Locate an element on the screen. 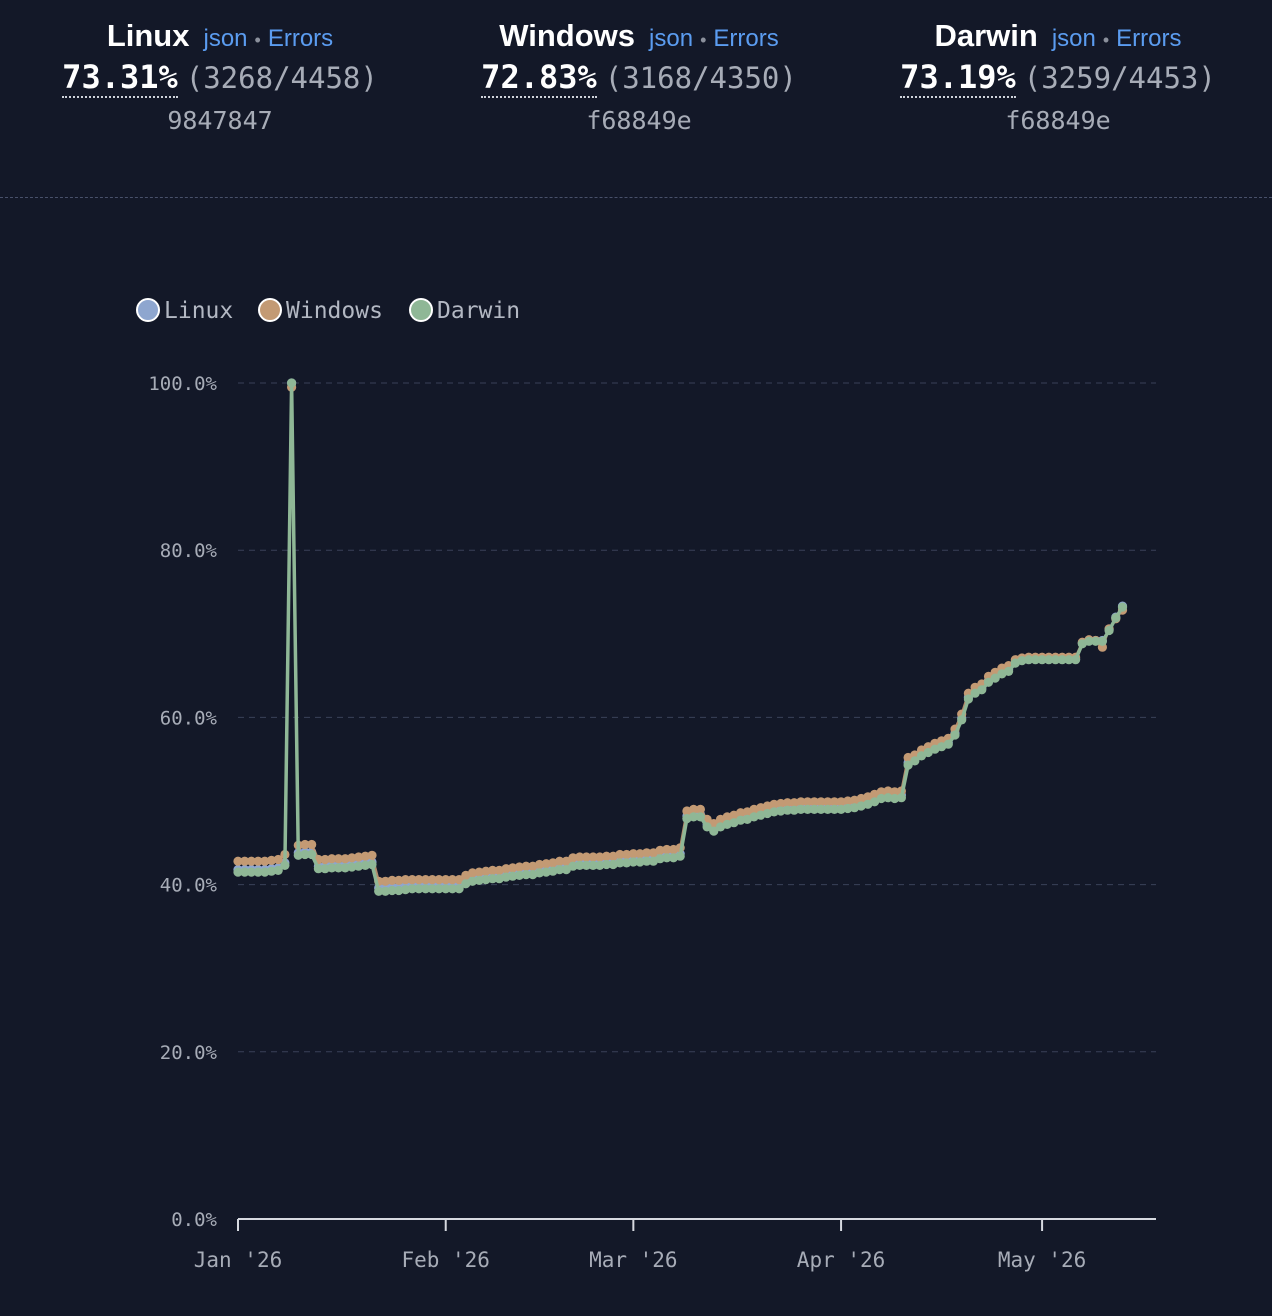  pass-percent: 73.19% is located at coordinates (958, 78).